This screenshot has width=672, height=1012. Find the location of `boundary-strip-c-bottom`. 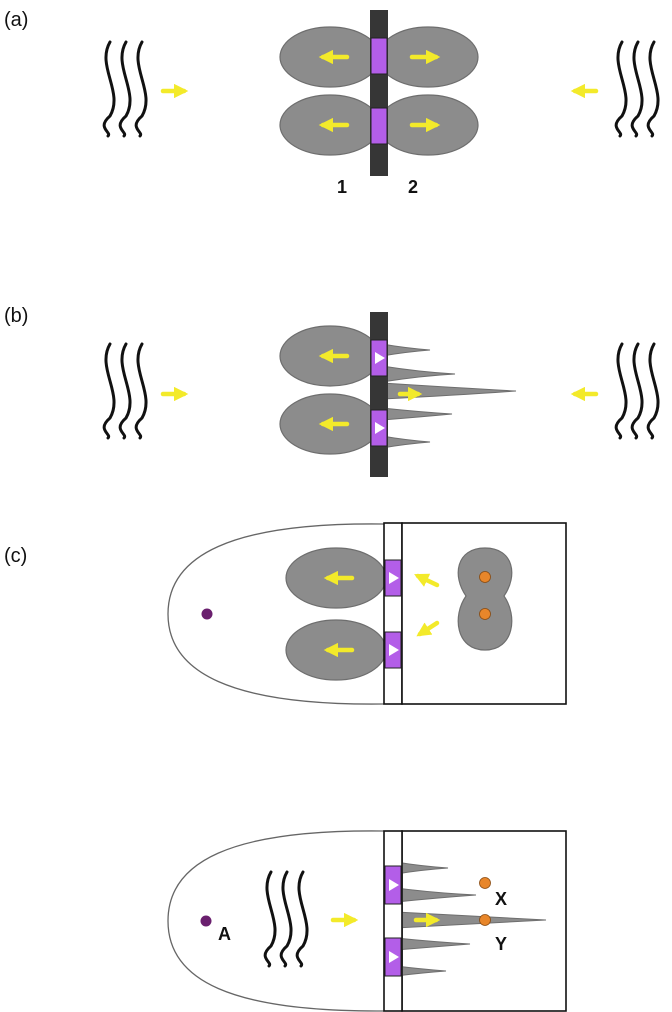

boundary-strip-c-bottom is located at coordinates (393, 921).